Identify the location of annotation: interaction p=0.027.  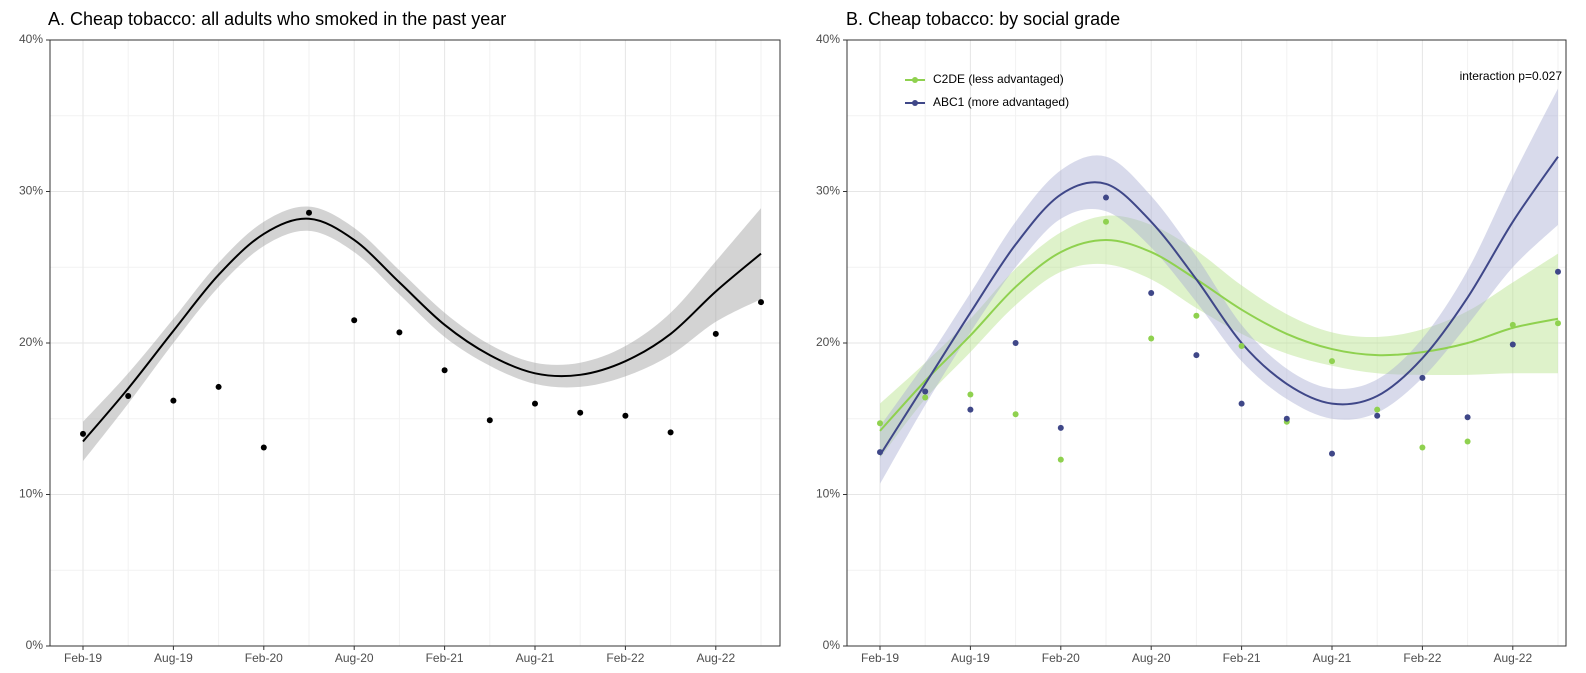
(1511, 76).